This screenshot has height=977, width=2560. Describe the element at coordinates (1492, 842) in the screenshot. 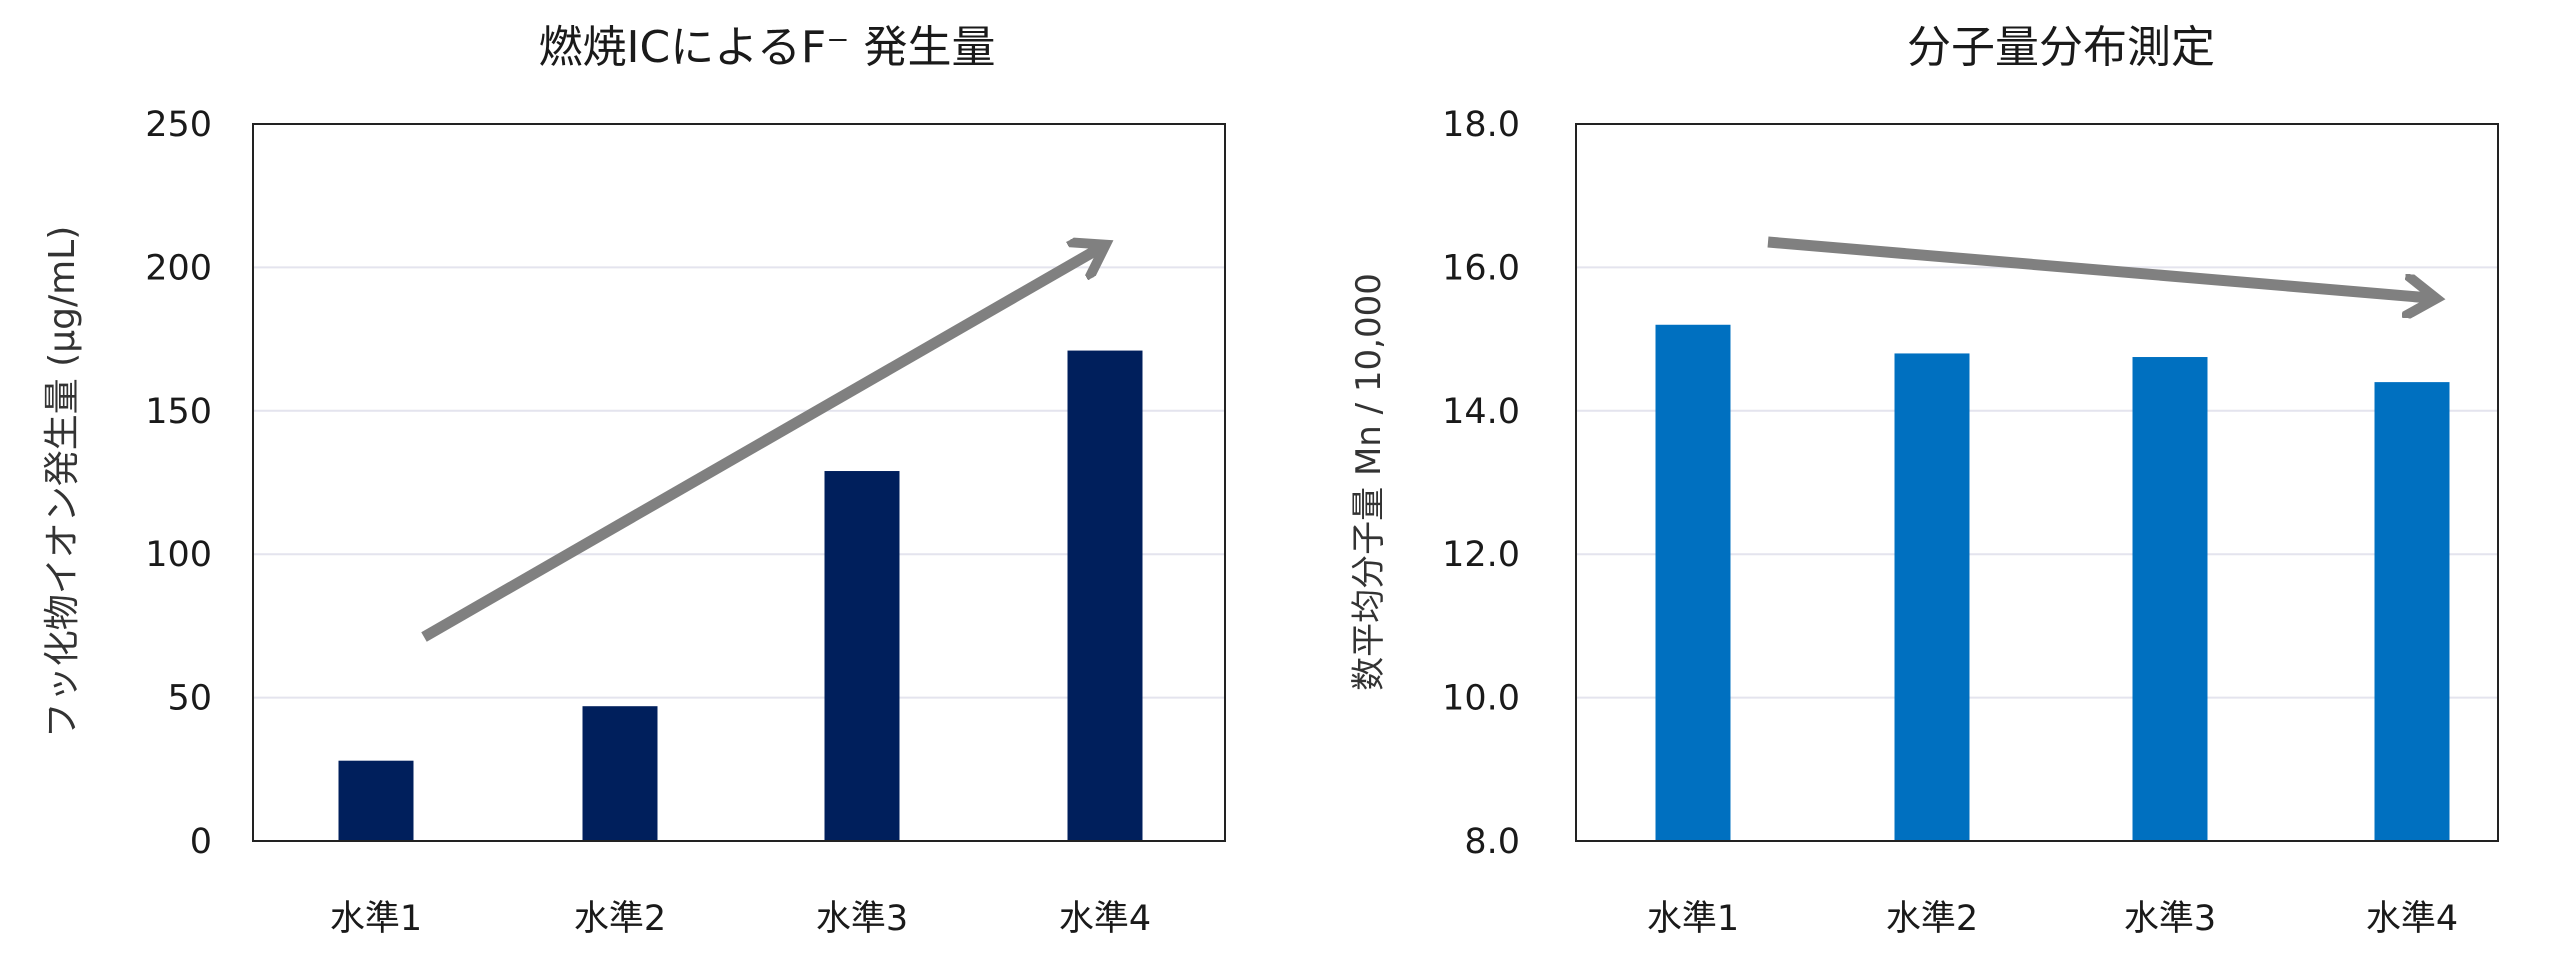

I see `y-tick-label: 8.0` at that location.